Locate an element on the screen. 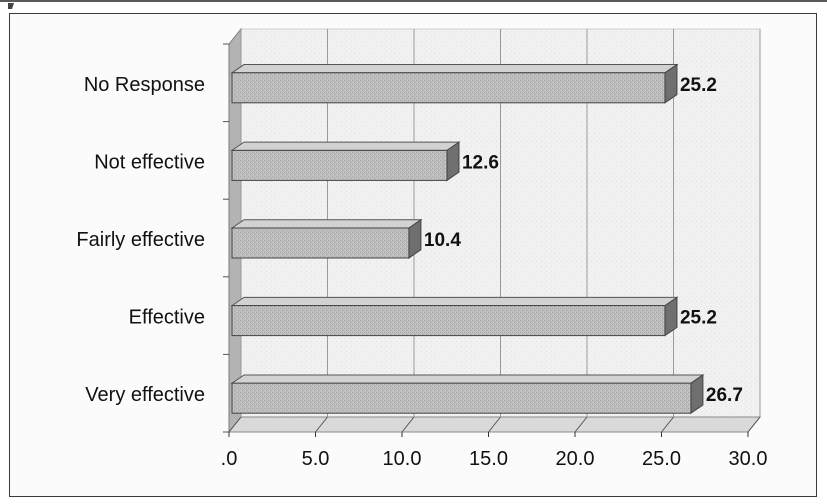  bar-very-effective is located at coordinates (467, 394).